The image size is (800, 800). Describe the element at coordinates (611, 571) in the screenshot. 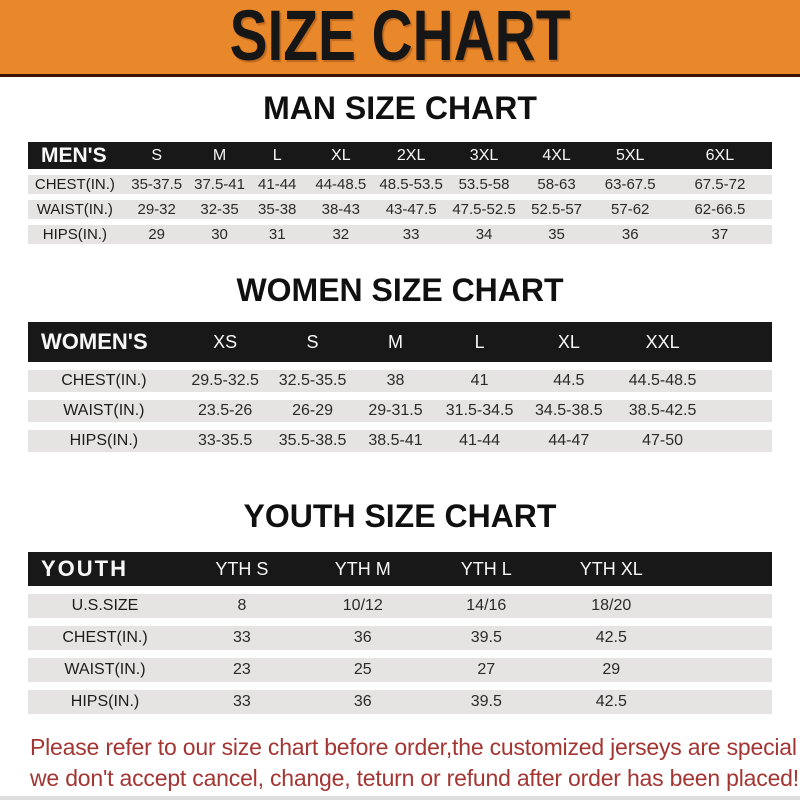

I see `size-column-header: YTH XL` at that location.